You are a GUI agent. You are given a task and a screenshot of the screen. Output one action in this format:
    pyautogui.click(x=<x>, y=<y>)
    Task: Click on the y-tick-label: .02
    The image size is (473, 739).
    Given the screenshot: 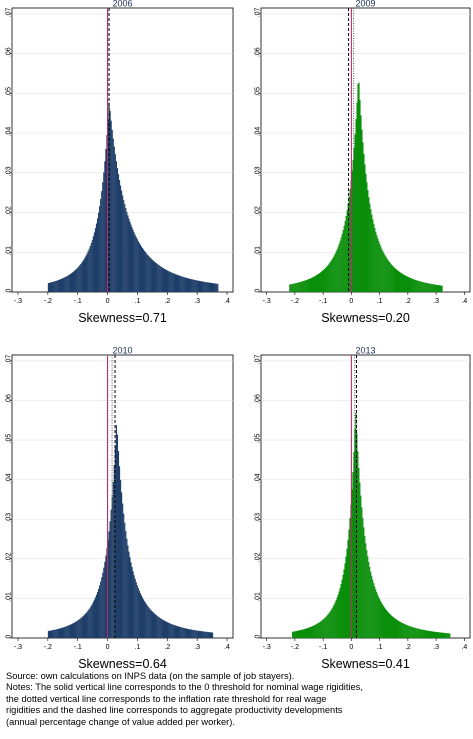 What is the action you would take?
    pyautogui.click(x=9, y=211)
    